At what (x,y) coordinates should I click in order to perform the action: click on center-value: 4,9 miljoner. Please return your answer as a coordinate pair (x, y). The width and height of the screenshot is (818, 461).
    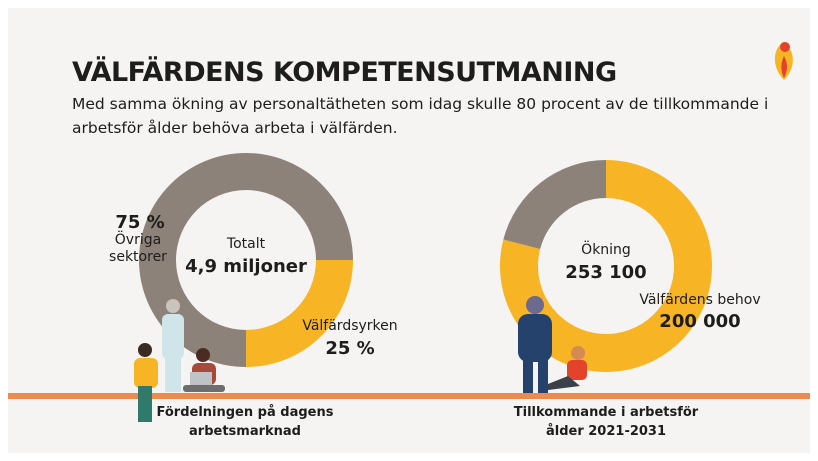
    Looking at the image, I should click on (246, 266).